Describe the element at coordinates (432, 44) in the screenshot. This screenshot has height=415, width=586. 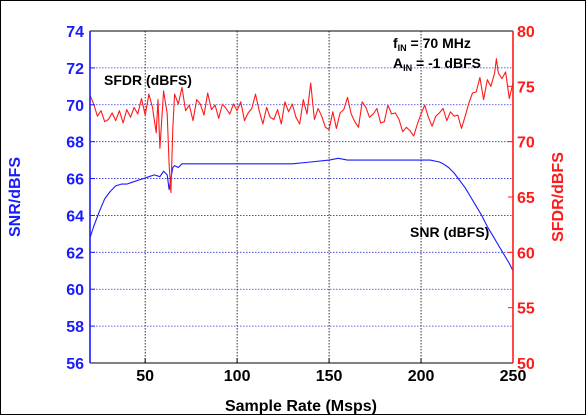
I see `annotation-fin: fIN = 70 MHz` at that location.